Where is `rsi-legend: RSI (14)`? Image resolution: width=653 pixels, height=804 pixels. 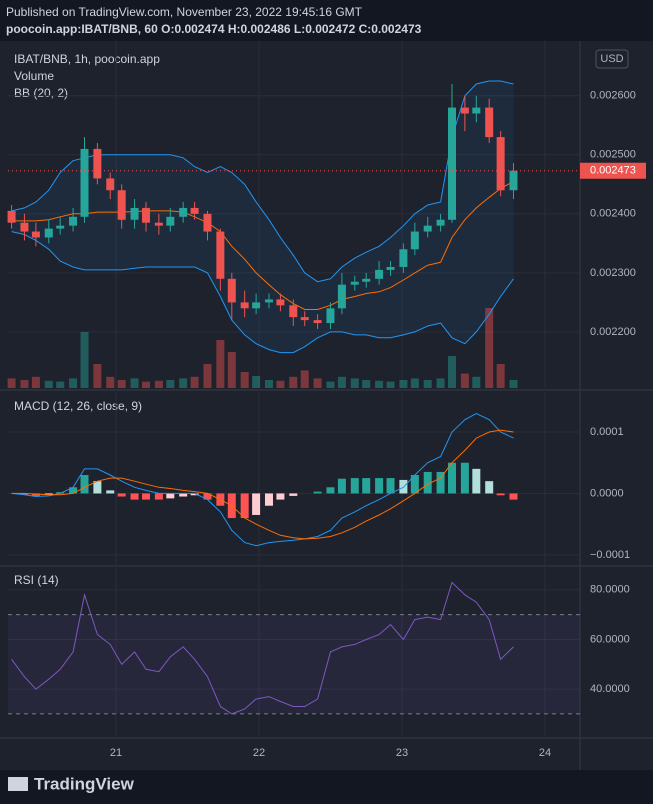 rsi-legend: RSI (14) is located at coordinates (36, 580).